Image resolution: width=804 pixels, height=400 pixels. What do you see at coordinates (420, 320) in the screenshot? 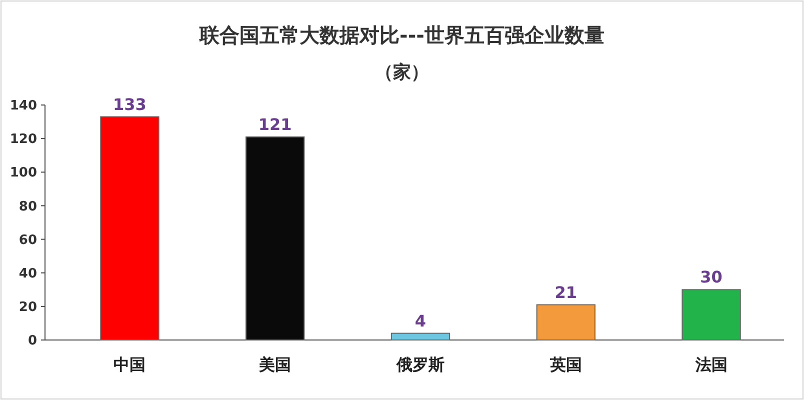
I see `data-label: 4` at bounding box center [420, 320].